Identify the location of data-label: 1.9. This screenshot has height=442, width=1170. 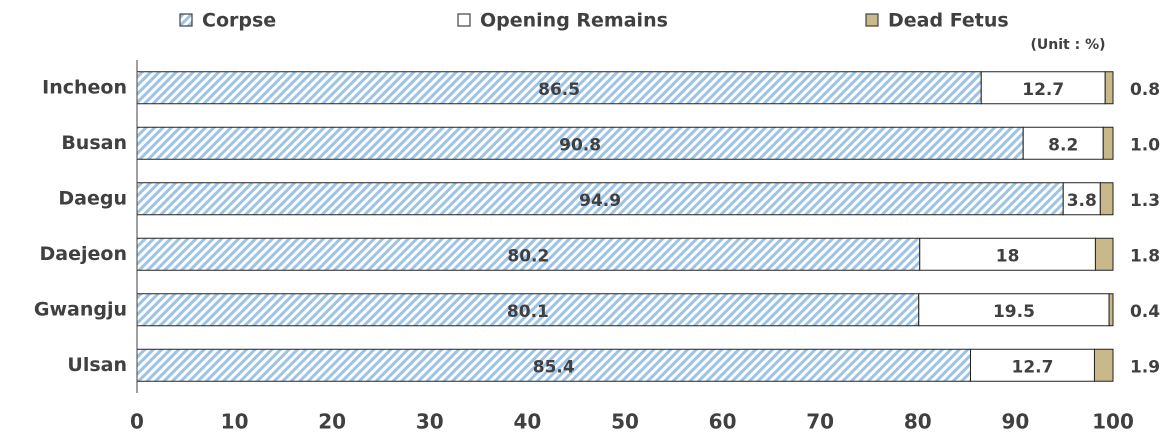
(1145, 367).